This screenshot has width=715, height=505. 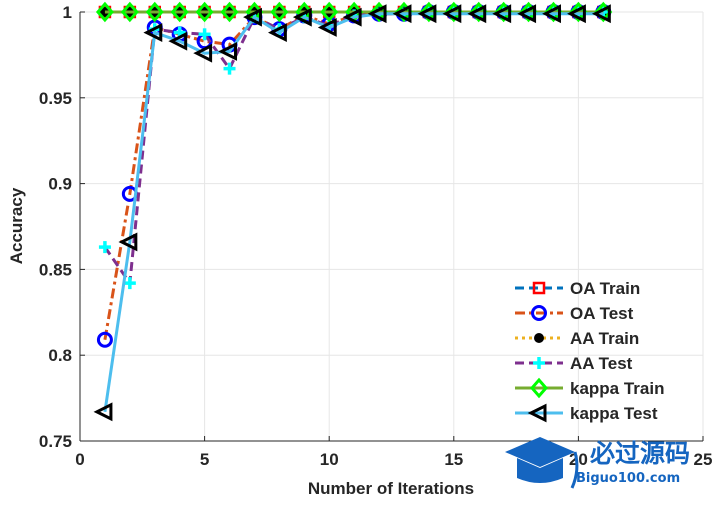 What do you see at coordinates (542, 463) in the screenshot?
I see `graduation-cap-icon` at bounding box center [542, 463].